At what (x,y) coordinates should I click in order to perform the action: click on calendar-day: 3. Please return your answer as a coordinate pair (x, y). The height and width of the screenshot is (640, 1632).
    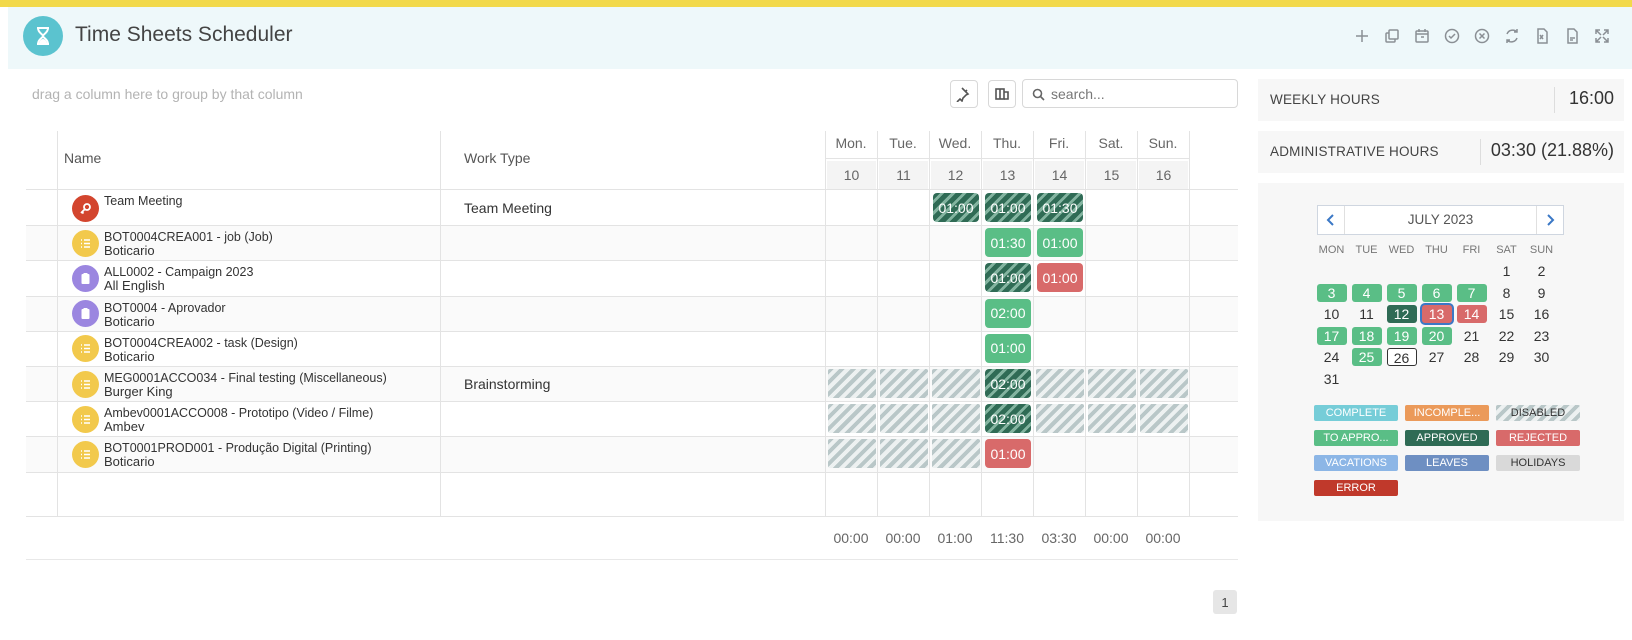
    Looking at the image, I should click on (1331, 292).